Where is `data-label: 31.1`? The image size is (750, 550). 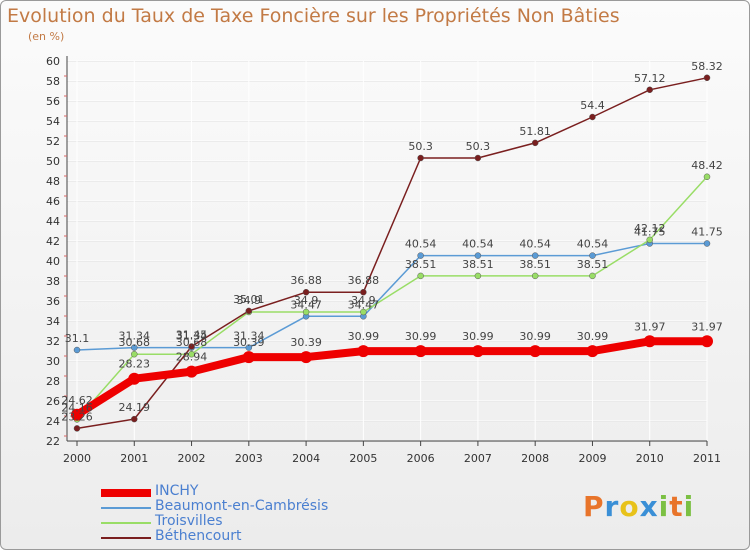
data-label: 31.1 is located at coordinates (77, 338).